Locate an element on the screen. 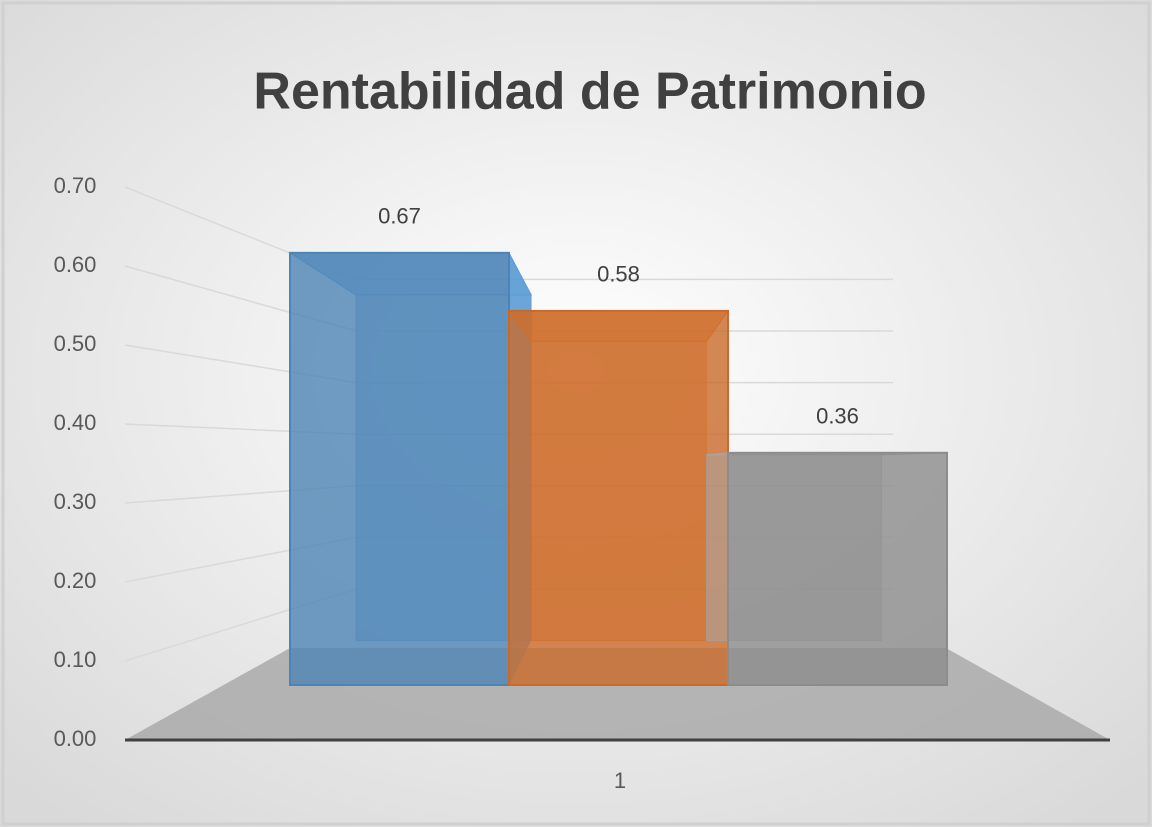 This screenshot has width=1152, height=827. y-tick-label: 0.50 is located at coordinates (75, 343).